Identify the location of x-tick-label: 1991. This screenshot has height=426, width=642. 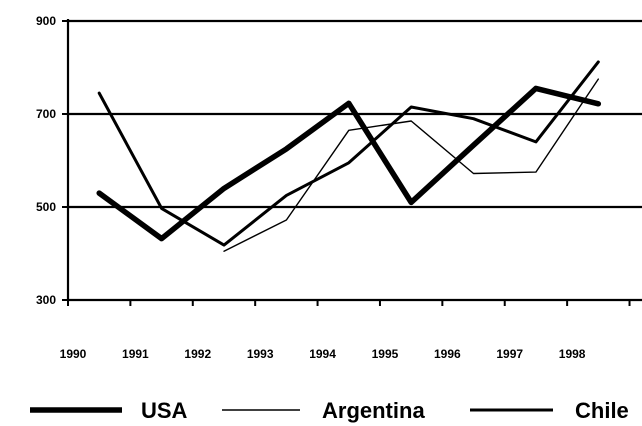
(135, 354).